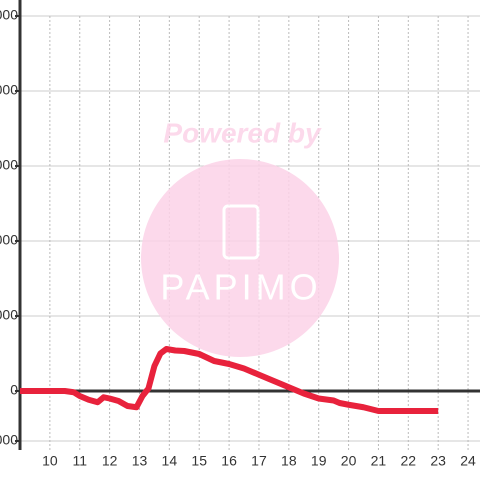  What do you see at coordinates (79, 461) in the screenshot?
I see `x-tick-label: 11` at bounding box center [79, 461].